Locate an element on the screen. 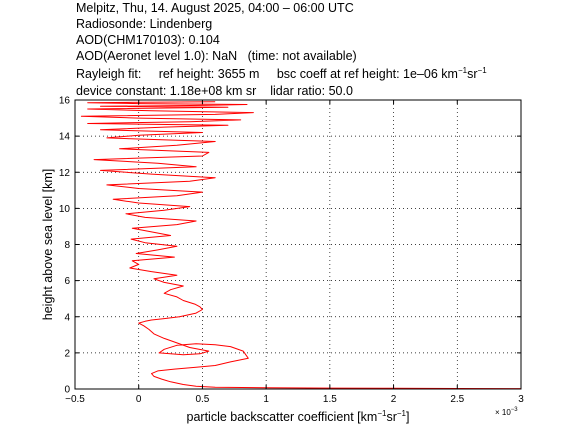 This screenshot has width=576, height=432. y-tick-label: 12 is located at coordinates (65, 173).